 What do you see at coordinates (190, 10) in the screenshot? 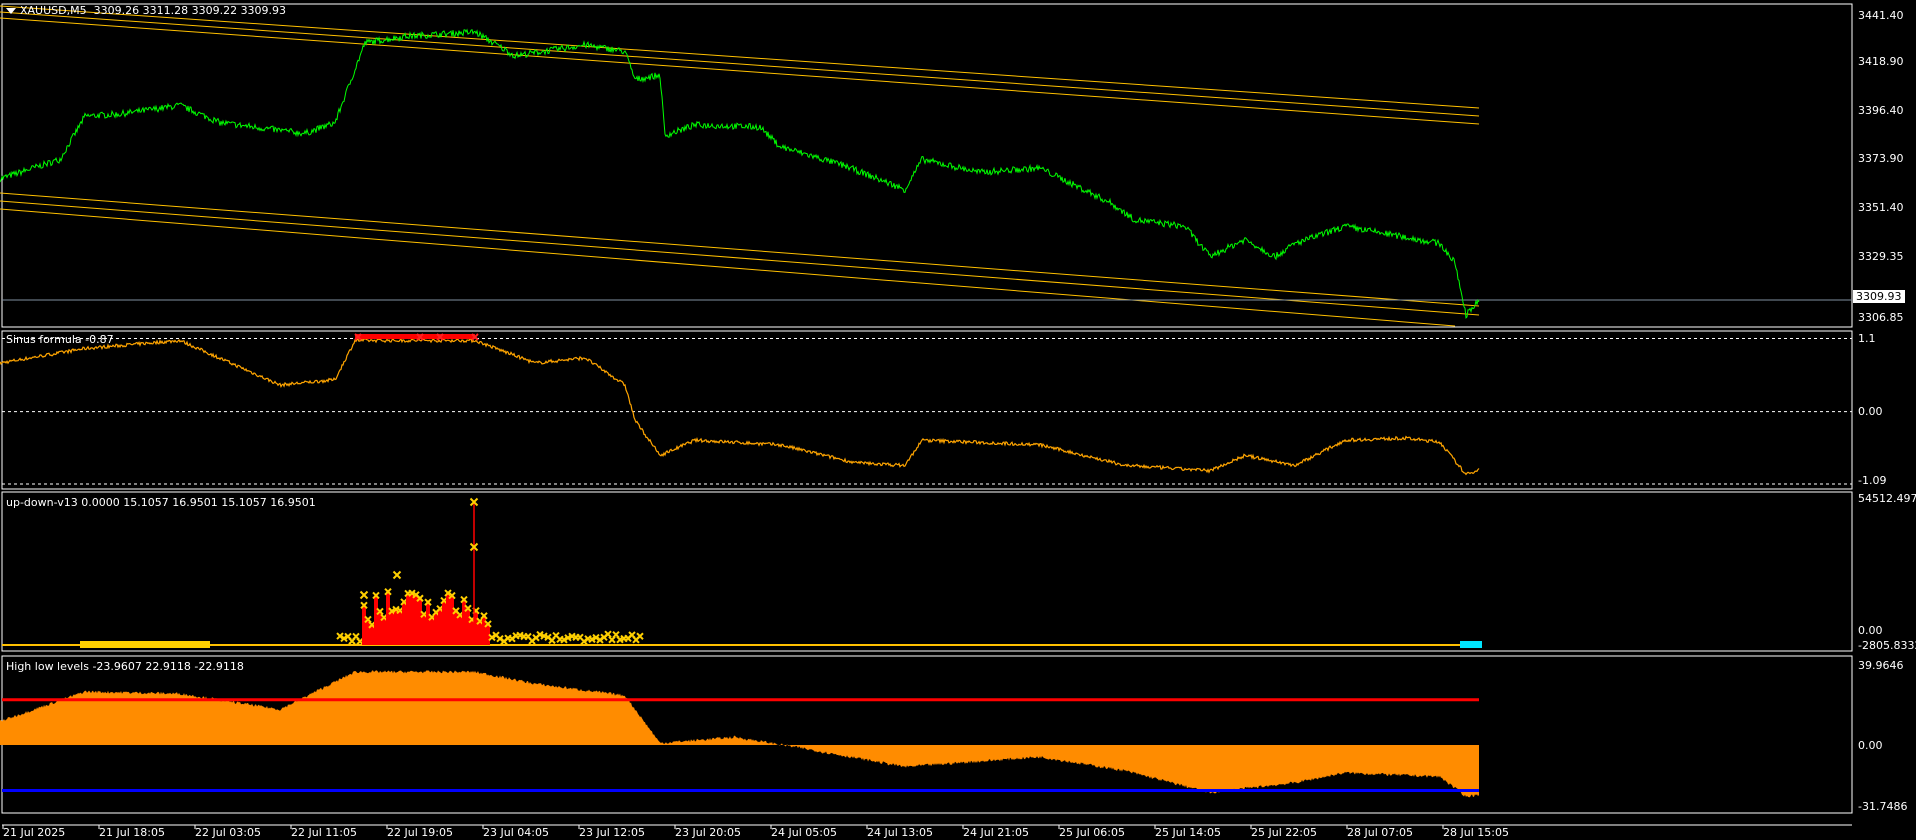
I see `ohlc-values: 3309.26 3311.28 3309.22 3309.93` at bounding box center [190, 10].